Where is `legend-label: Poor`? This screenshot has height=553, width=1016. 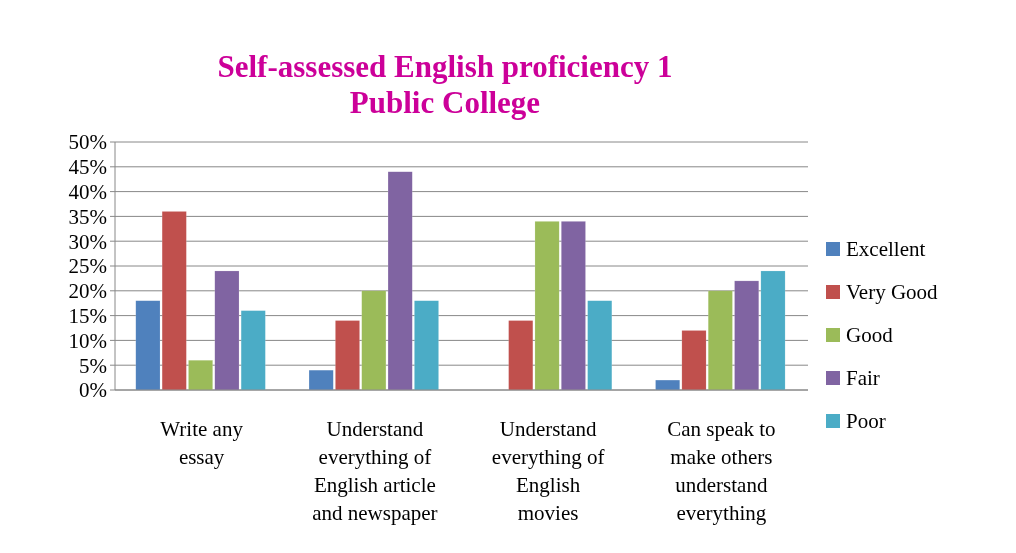 legend-label: Poor is located at coordinates (866, 421).